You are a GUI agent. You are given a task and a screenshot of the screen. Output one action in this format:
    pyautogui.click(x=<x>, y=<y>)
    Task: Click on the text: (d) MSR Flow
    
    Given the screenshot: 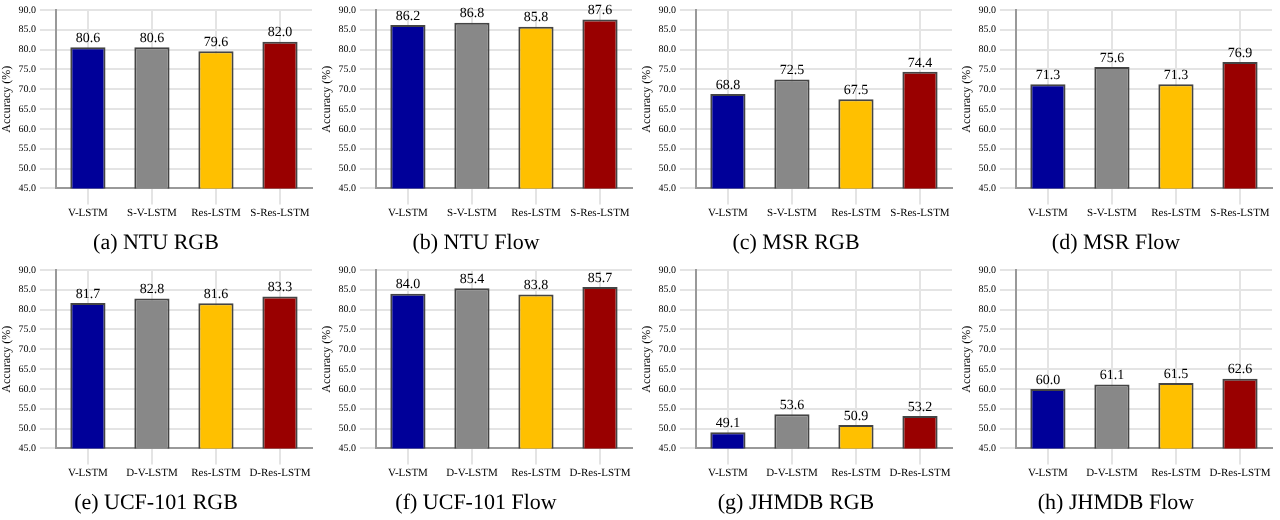 What is the action you would take?
    pyautogui.click(x=1116, y=242)
    